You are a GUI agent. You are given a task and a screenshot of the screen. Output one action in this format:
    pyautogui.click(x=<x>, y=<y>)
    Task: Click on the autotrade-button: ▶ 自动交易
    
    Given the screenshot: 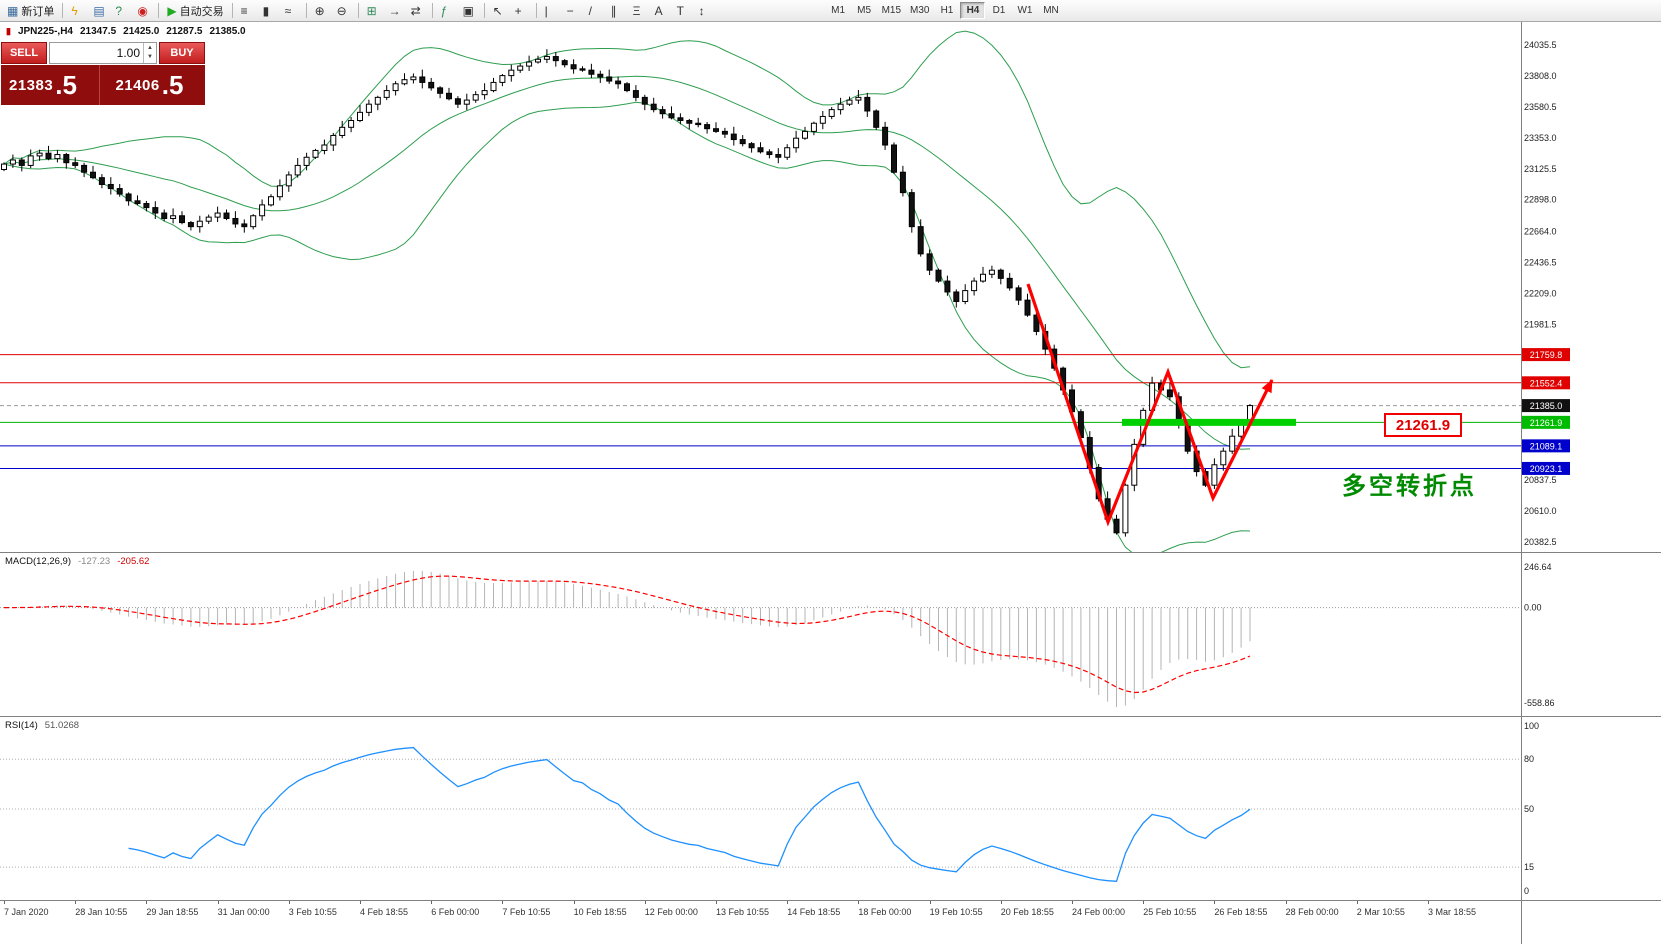 What is the action you would take?
    pyautogui.click(x=195, y=10)
    